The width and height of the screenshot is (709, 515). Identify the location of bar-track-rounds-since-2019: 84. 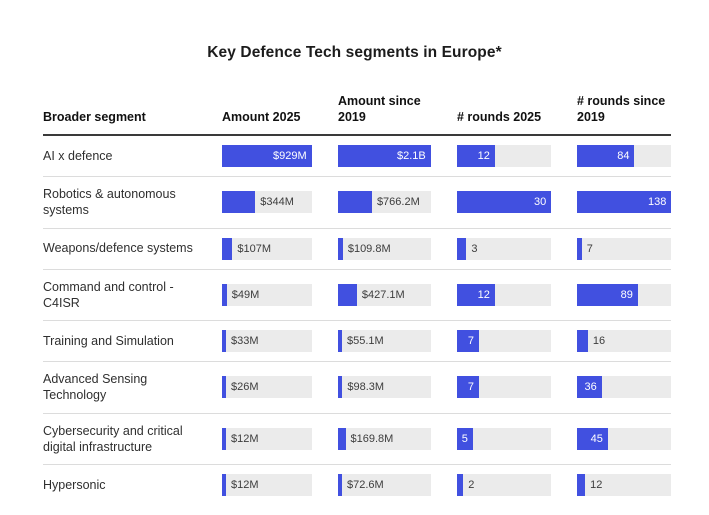
(624, 156).